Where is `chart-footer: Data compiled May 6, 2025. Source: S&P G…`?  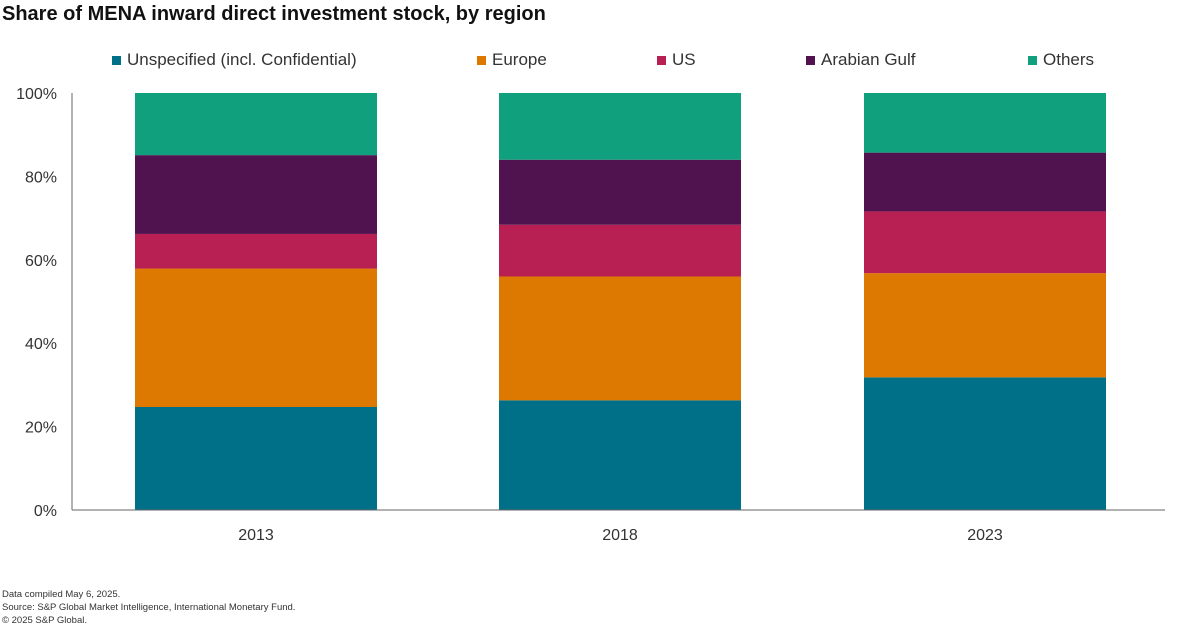
chart-footer: Data compiled May 6, 2025. Source: S&P G… is located at coordinates (148, 607).